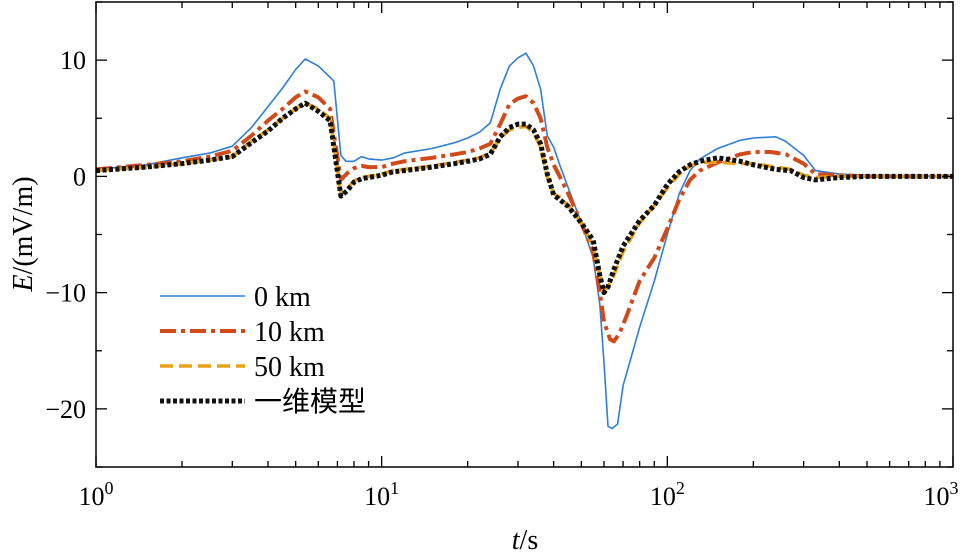 This screenshot has width=980, height=554. Describe the element at coordinates (109, 488) in the screenshot. I see `x-tick-exponent: 0` at that location.